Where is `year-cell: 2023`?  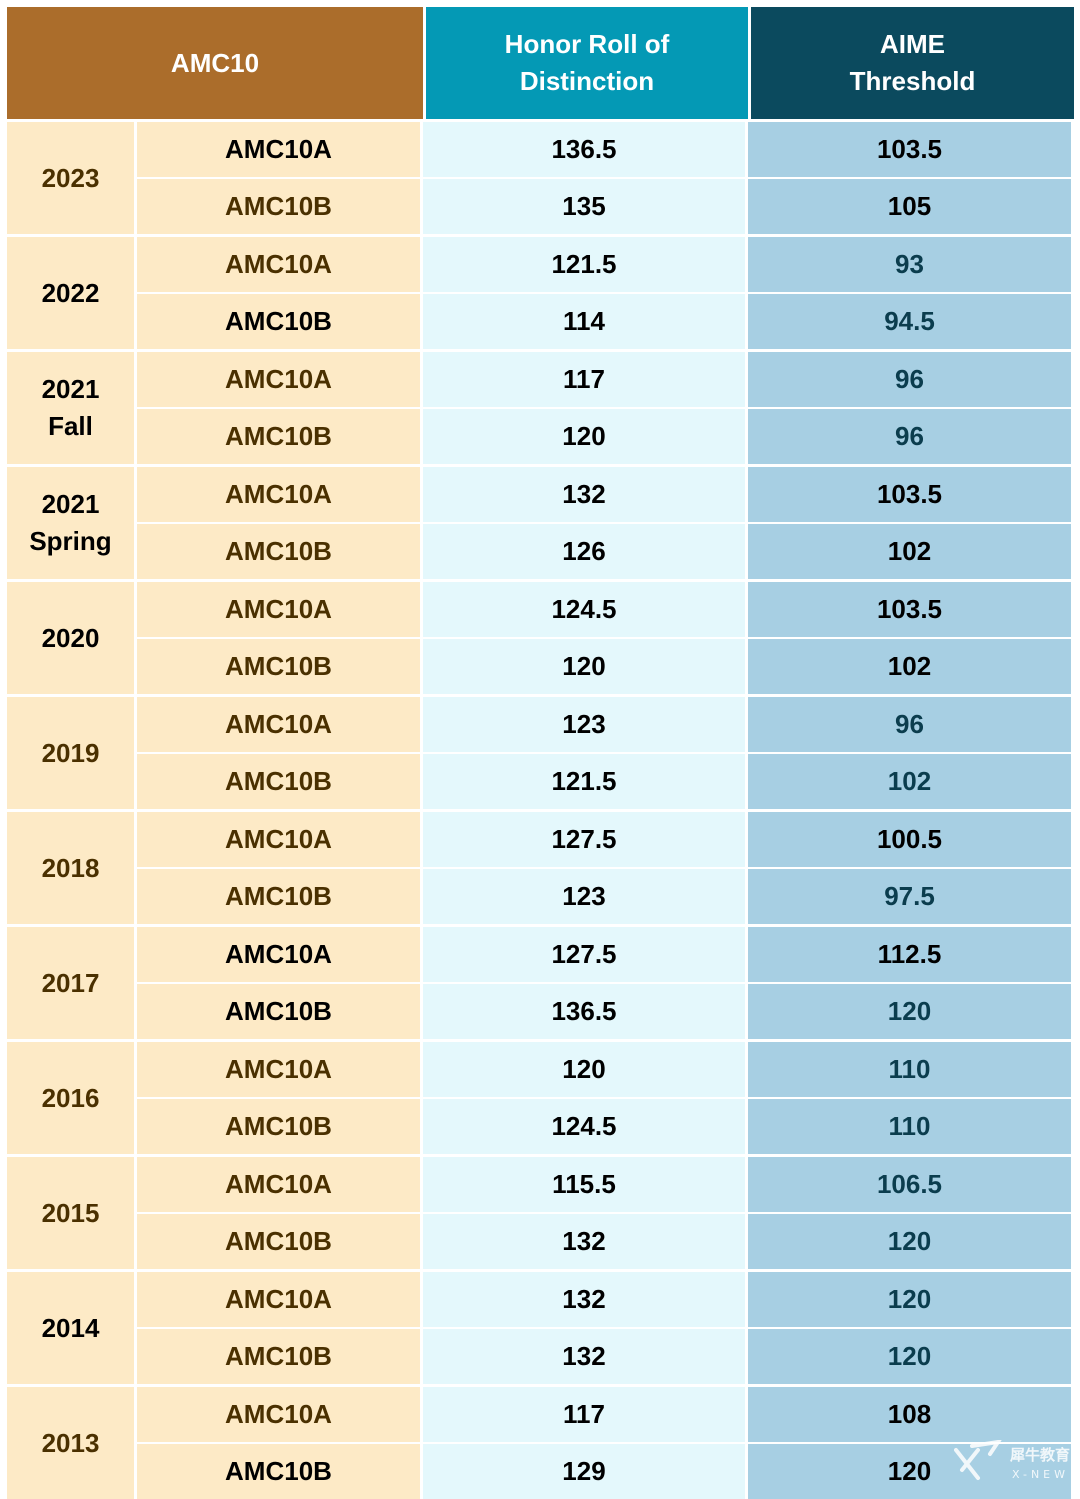 year-cell: 2023 is located at coordinates (70, 178).